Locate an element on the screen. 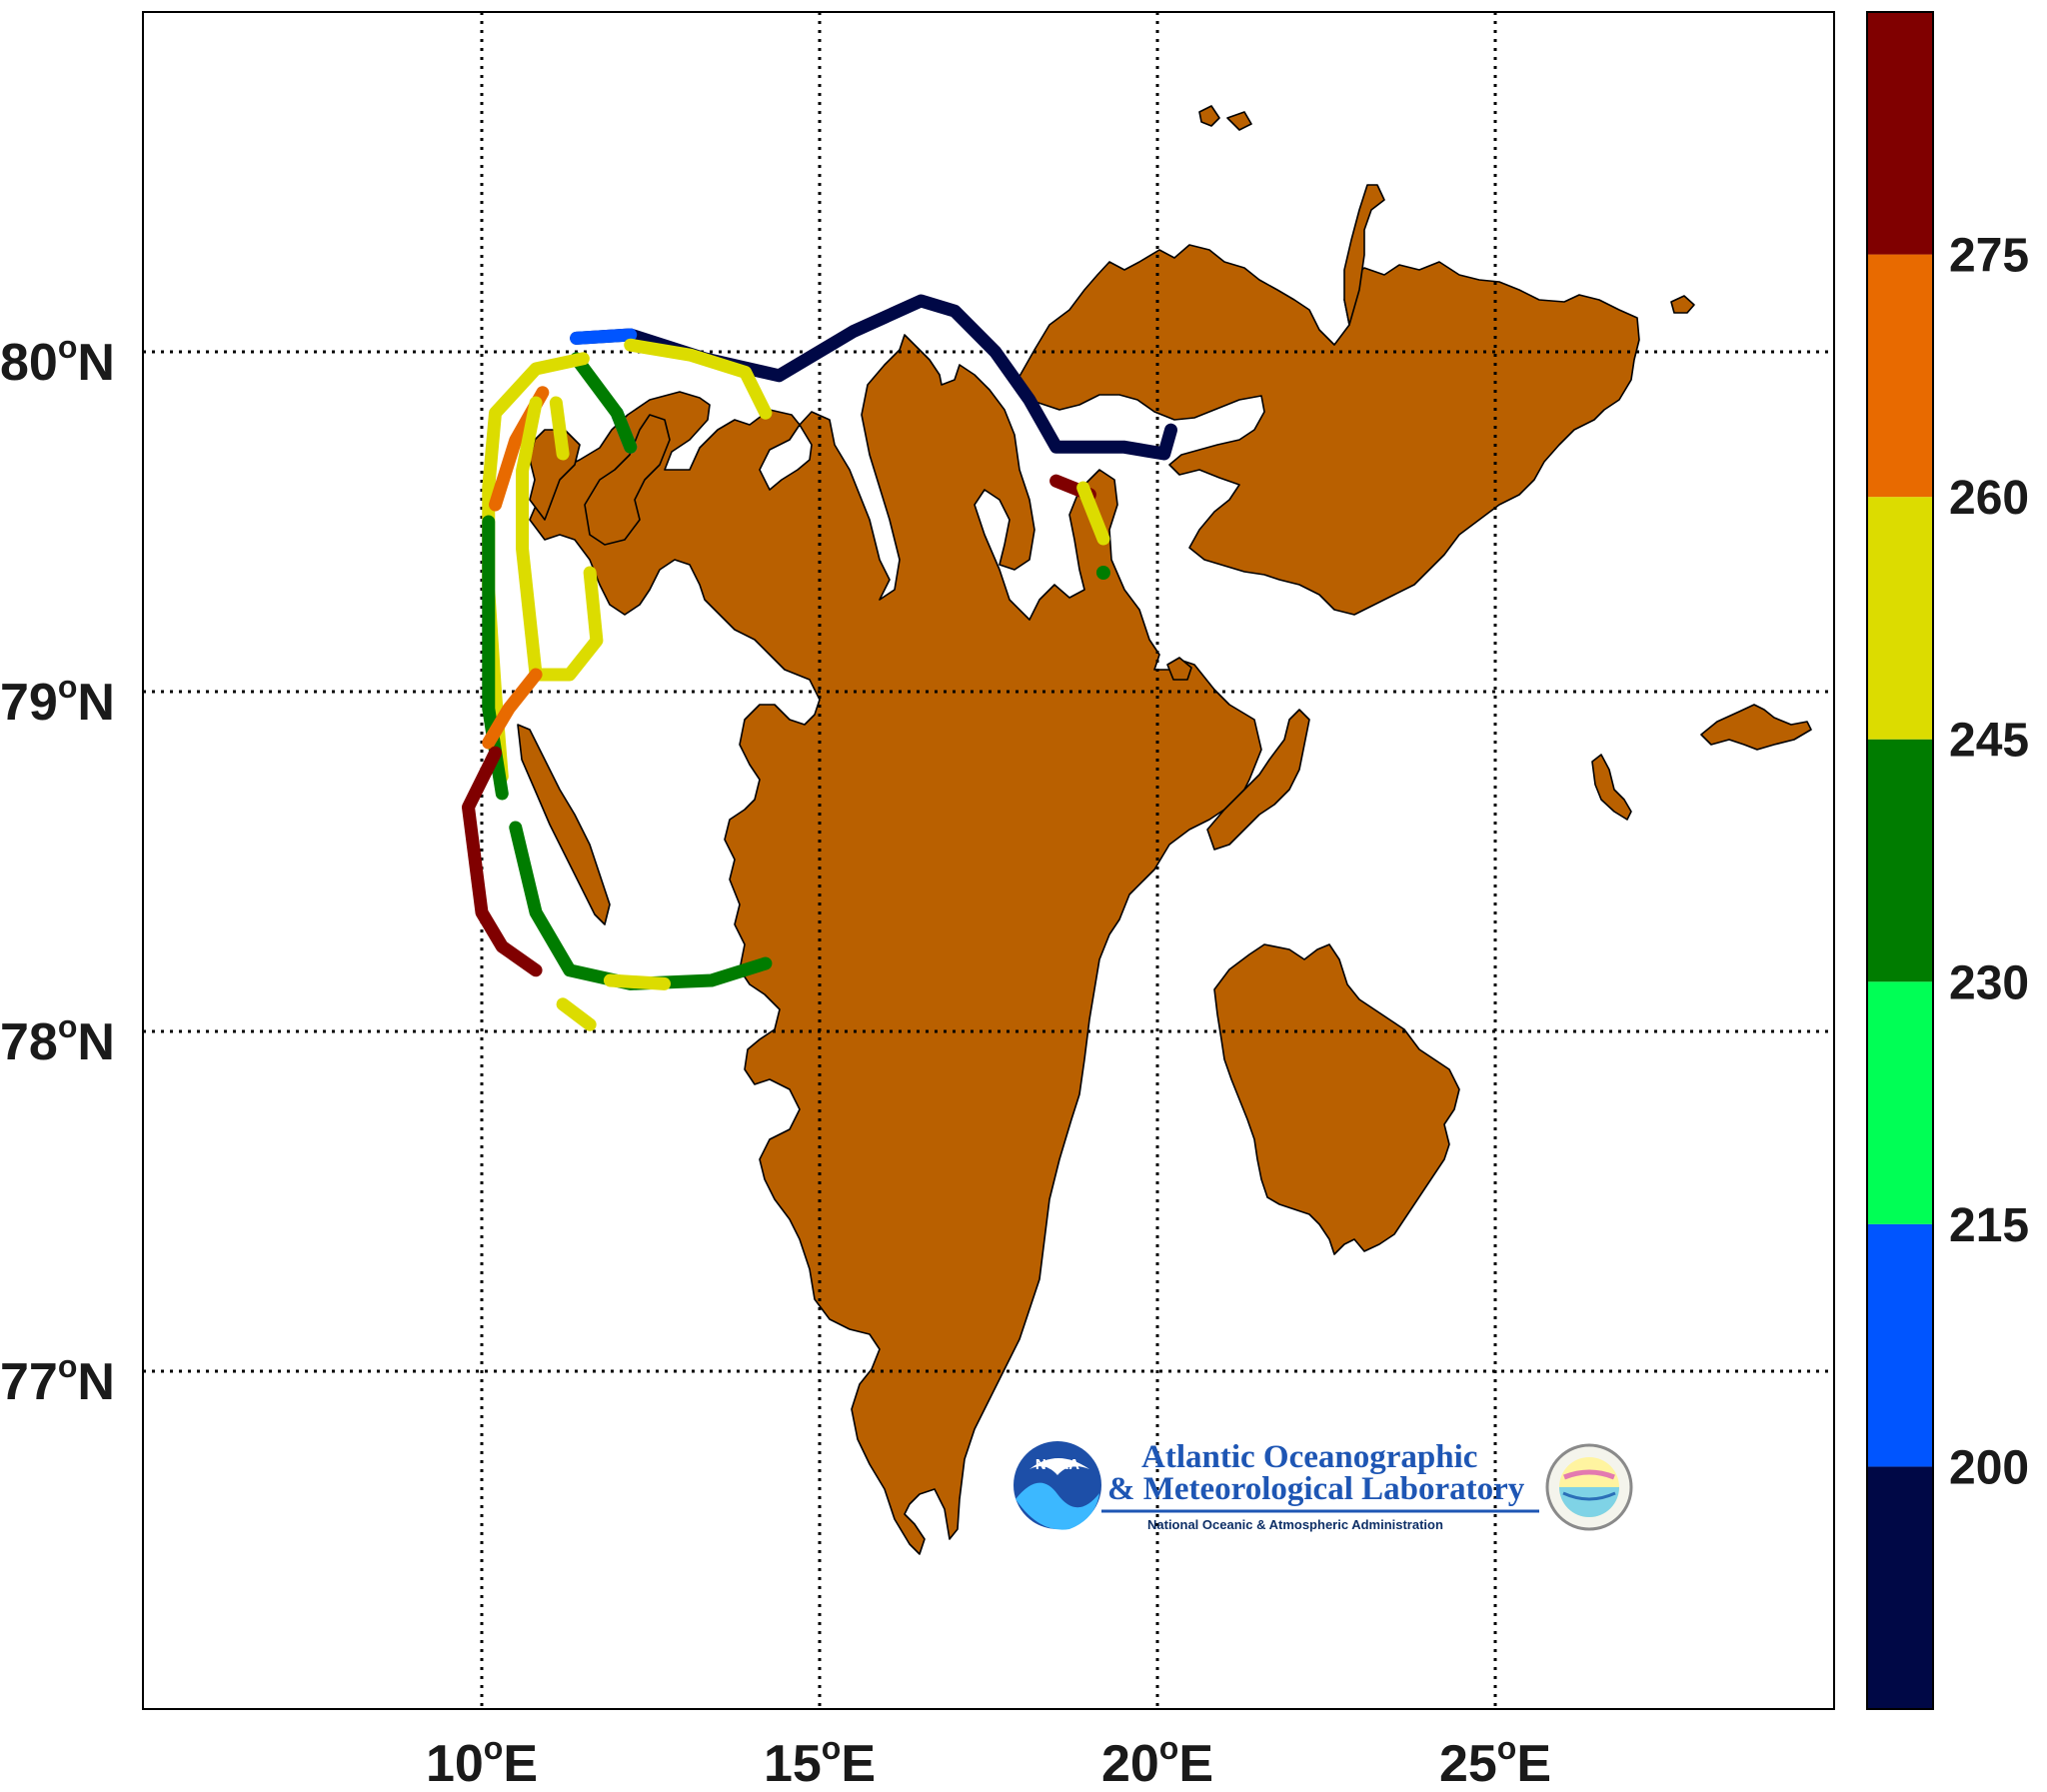 The width and height of the screenshot is (2047, 1792). lat-label-78: 78oN is located at coordinates (57, 1039).